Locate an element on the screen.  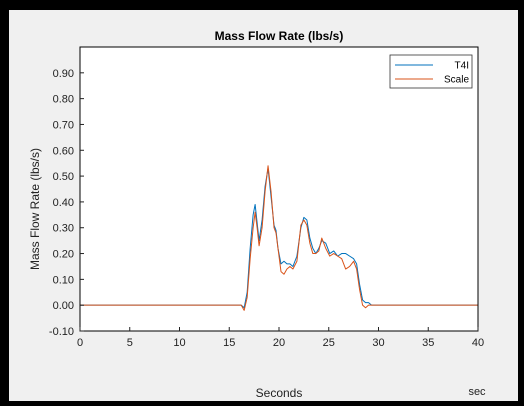
y-tick-label: 0.60 is located at coordinates (63, 151).